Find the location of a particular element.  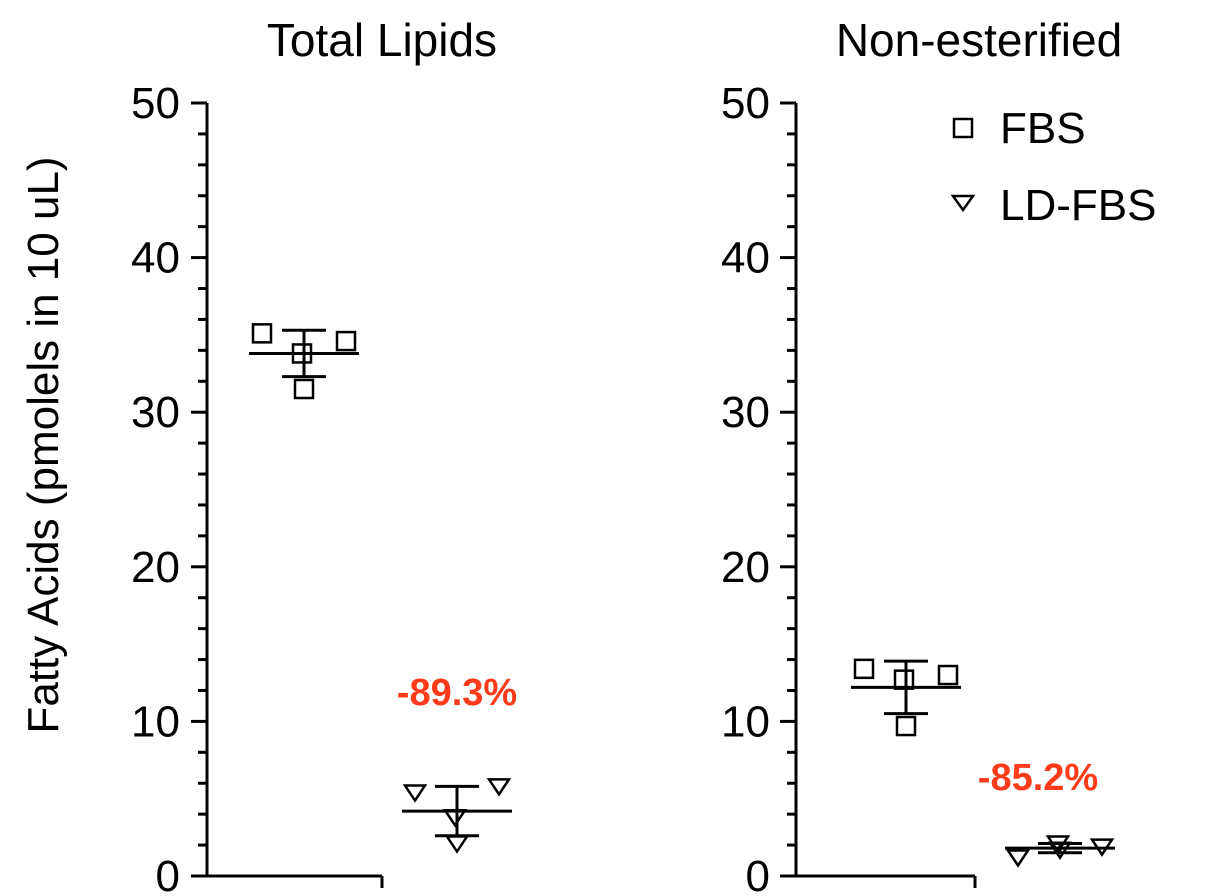

legend-item-ld-fbs: LD-FBS is located at coordinates (1053, 205).